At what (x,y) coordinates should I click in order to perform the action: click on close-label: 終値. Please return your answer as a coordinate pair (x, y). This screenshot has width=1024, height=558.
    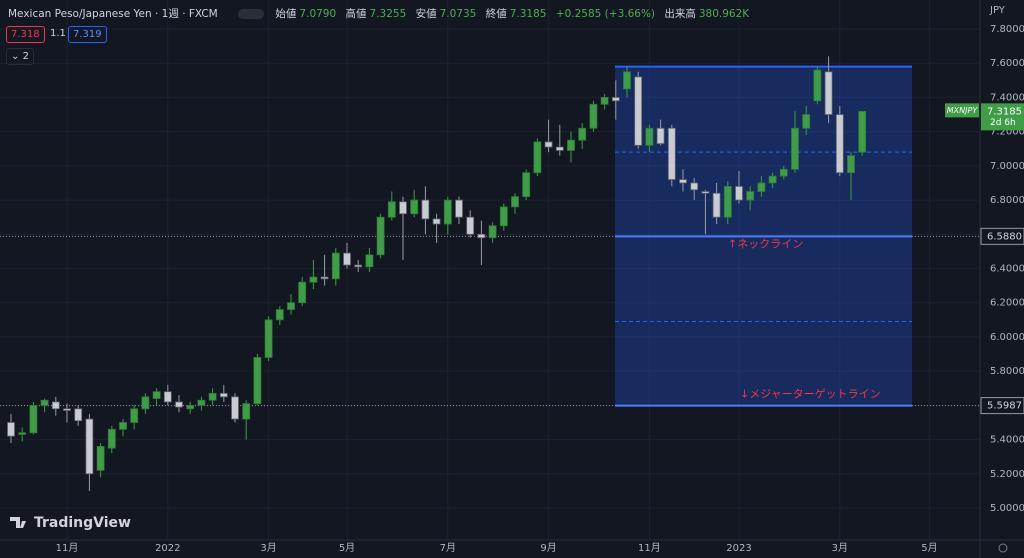
    Looking at the image, I should click on (496, 14).